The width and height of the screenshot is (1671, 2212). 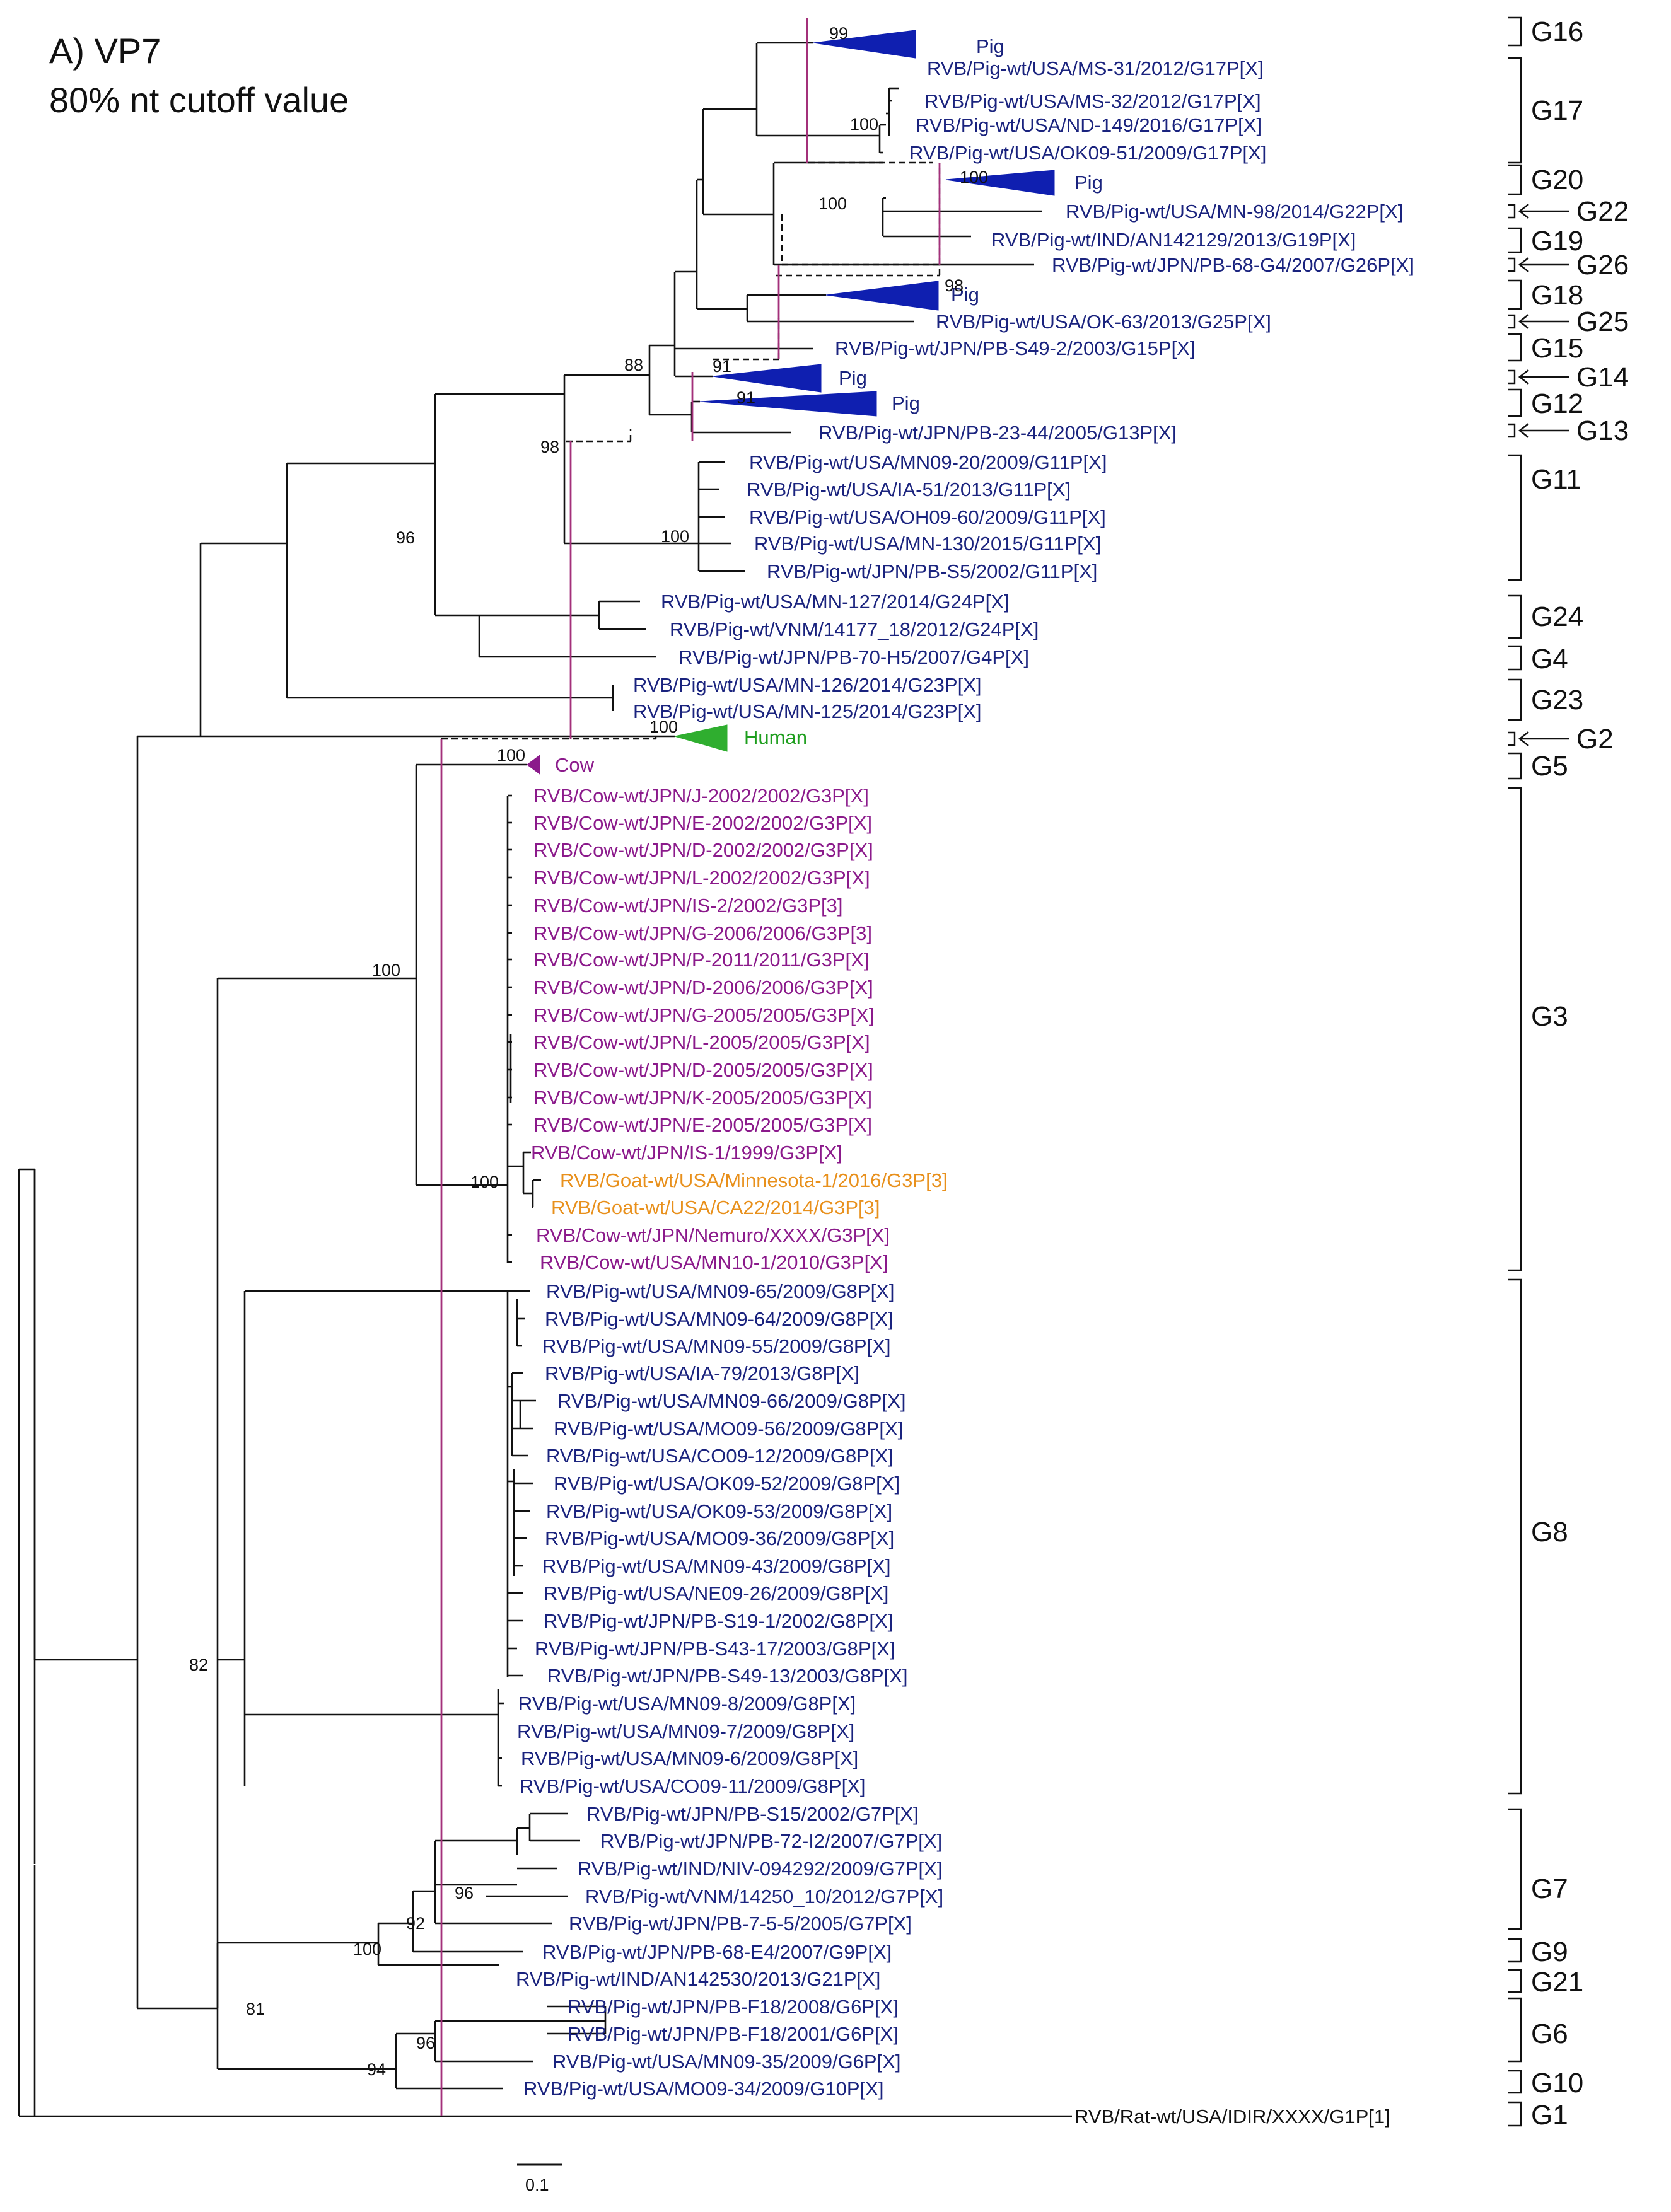 I want to click on genotype-label: G22, so click(x=1602, y=211).